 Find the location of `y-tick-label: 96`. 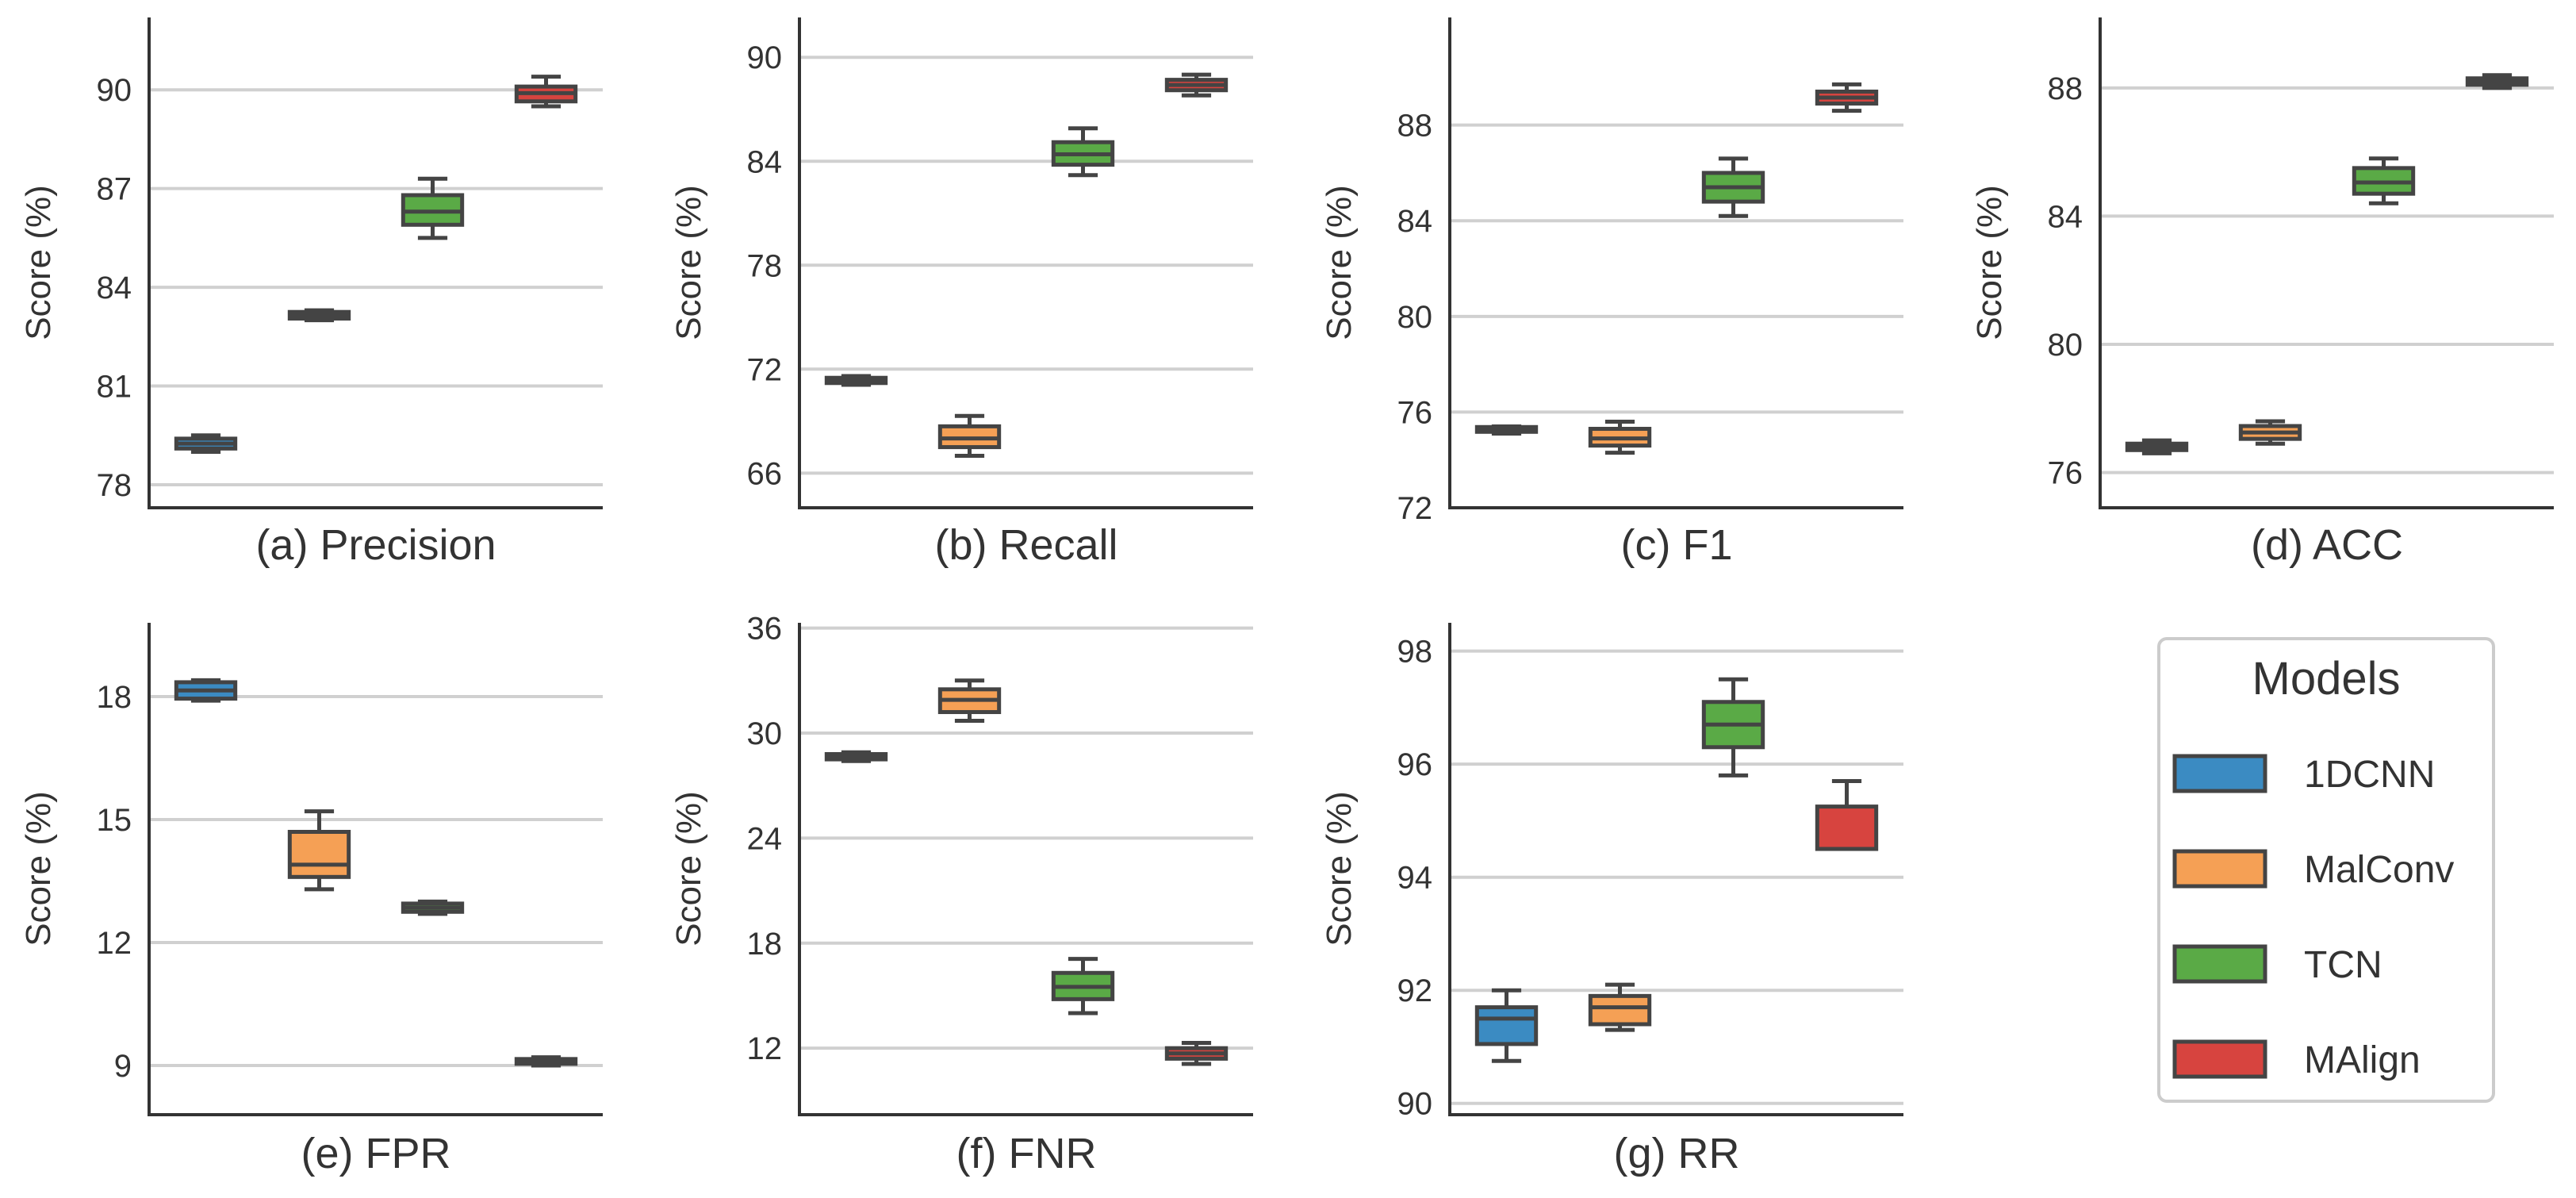

y-tick-label: 96 is located at coordinates (1415, 765).